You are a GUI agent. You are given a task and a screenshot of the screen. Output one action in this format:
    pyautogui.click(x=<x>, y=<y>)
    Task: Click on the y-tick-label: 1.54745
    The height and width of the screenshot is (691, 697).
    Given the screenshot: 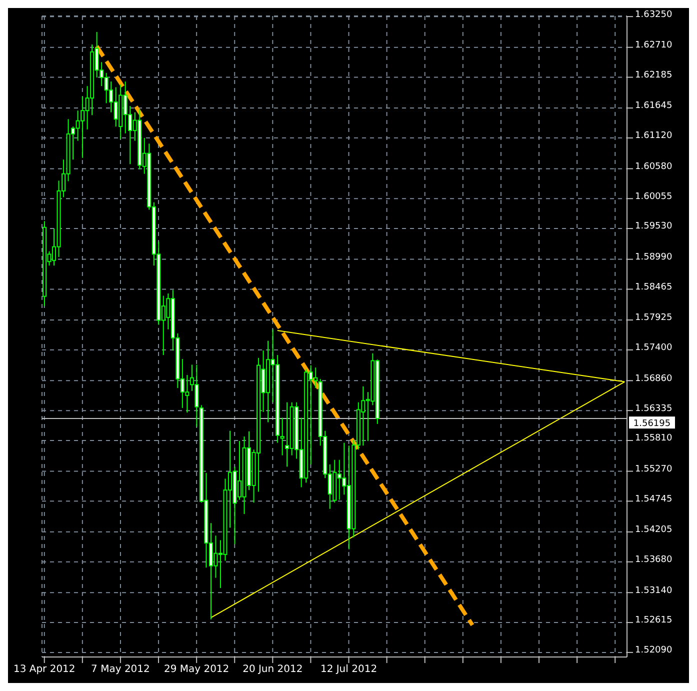 What is the action you would take?
    pyautogui.click(x=653, y=499)
    